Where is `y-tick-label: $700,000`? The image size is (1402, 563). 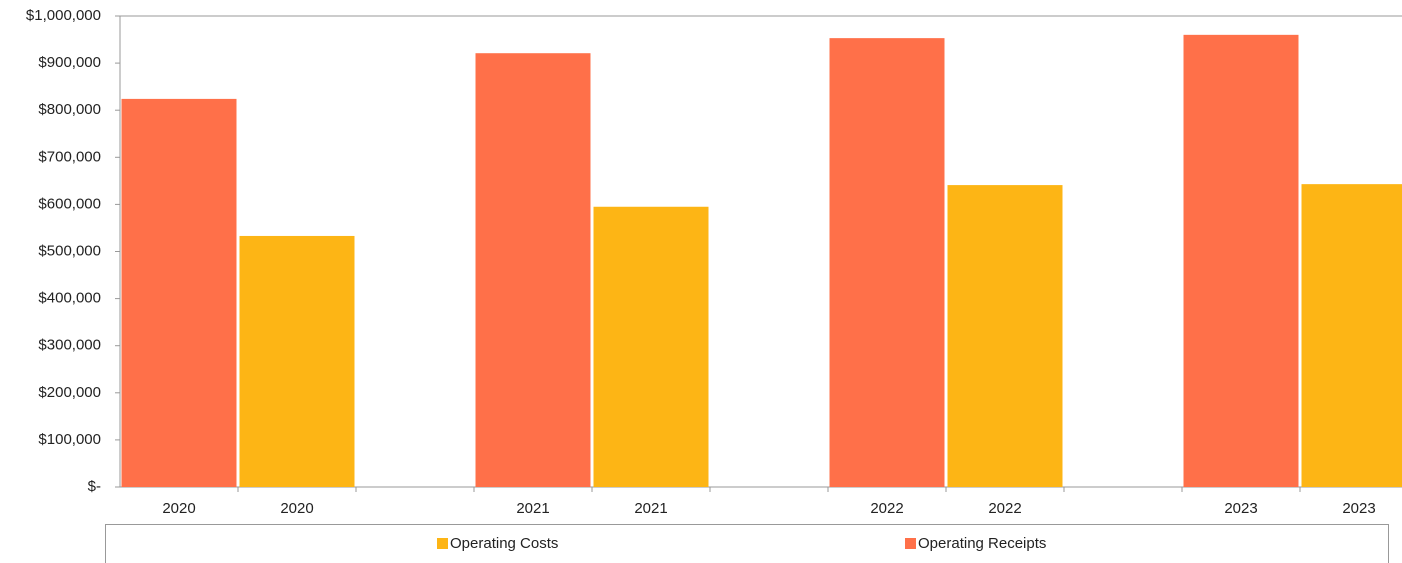 y-tick-label: $700,000 is located at coordinates (69, 156).